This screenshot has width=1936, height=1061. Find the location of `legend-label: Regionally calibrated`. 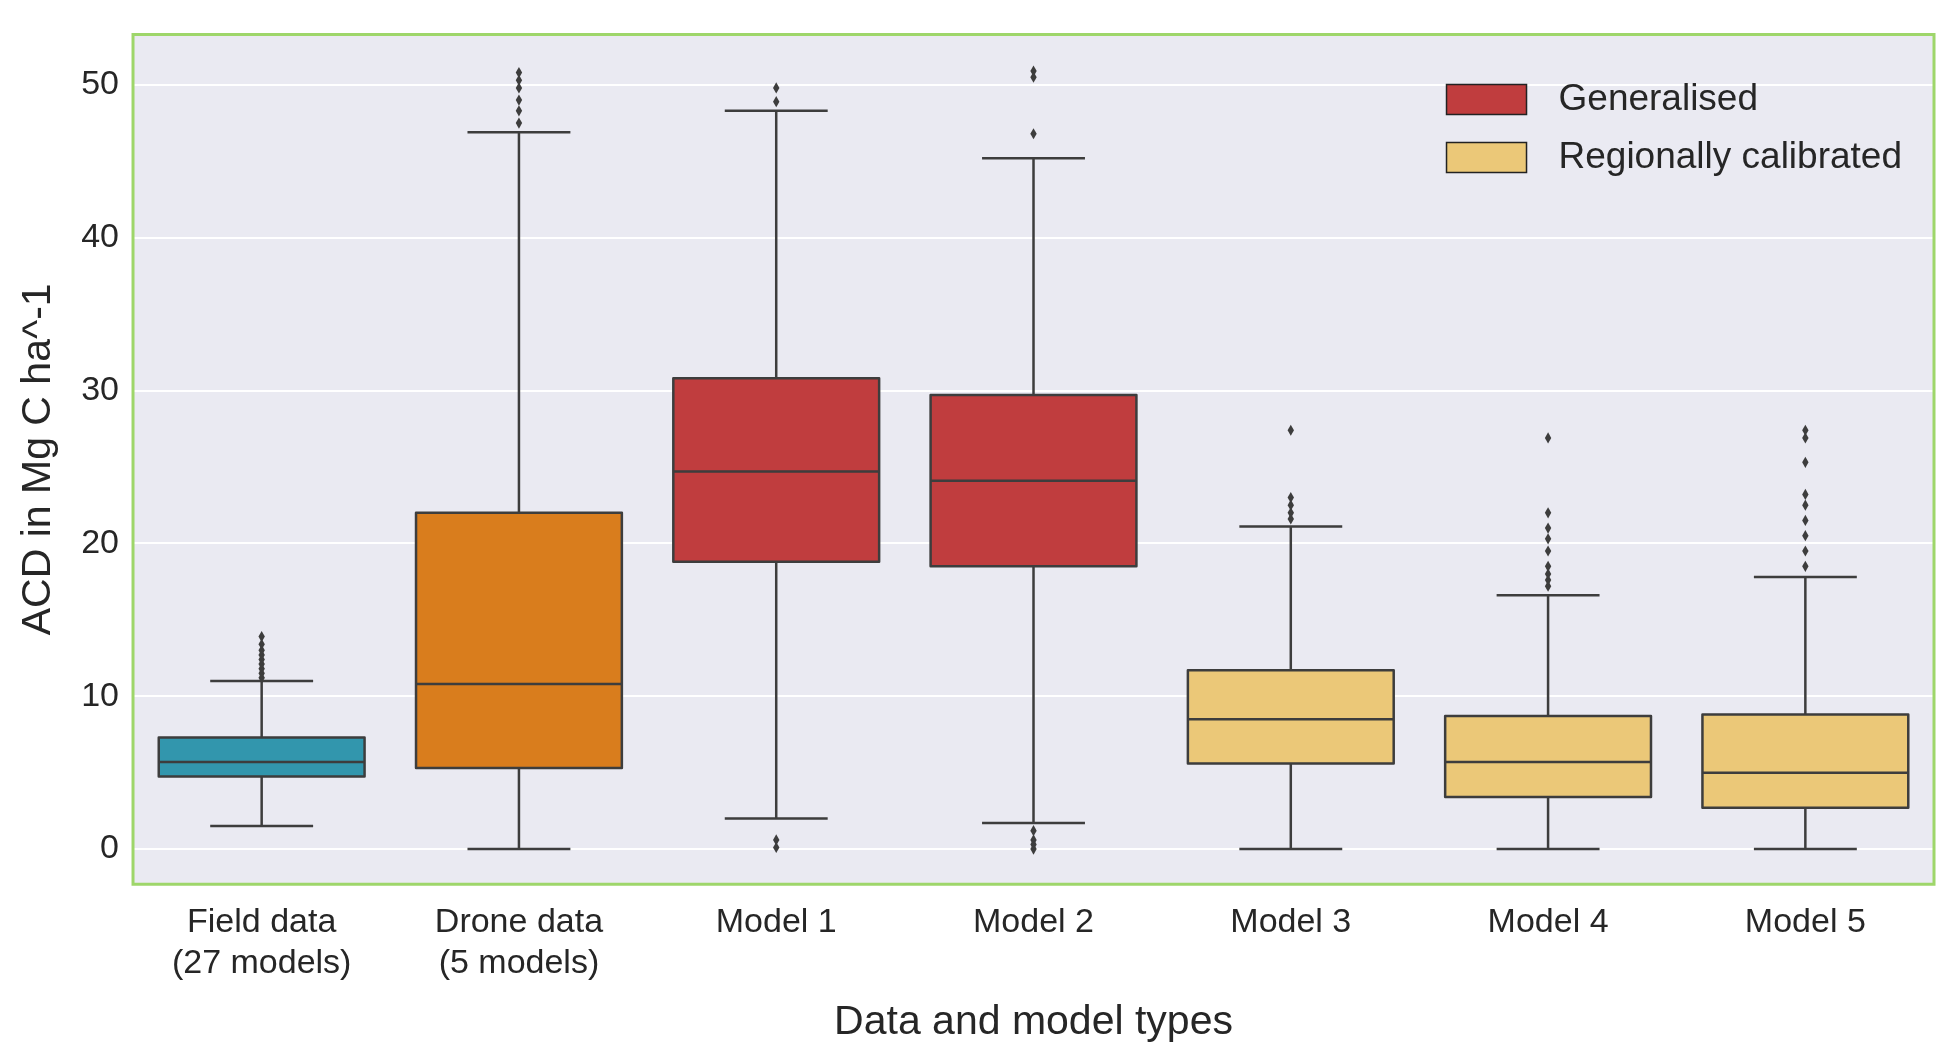

legend-label: Regionally calibrated is located at coordinates (1730, 155).